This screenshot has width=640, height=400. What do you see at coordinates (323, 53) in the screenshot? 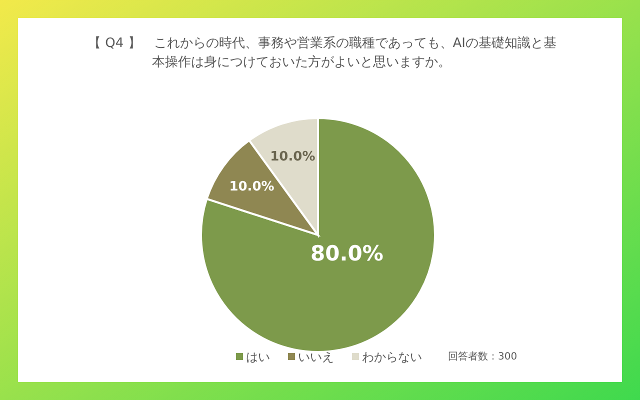
I see `chart-title: 【 Q4 】 これからの時代、事務や営業系の職種であっても、AIの基礎知識と基本操作は身につけておいた方がよいと思いますか。` at bounding box center [323, 53].